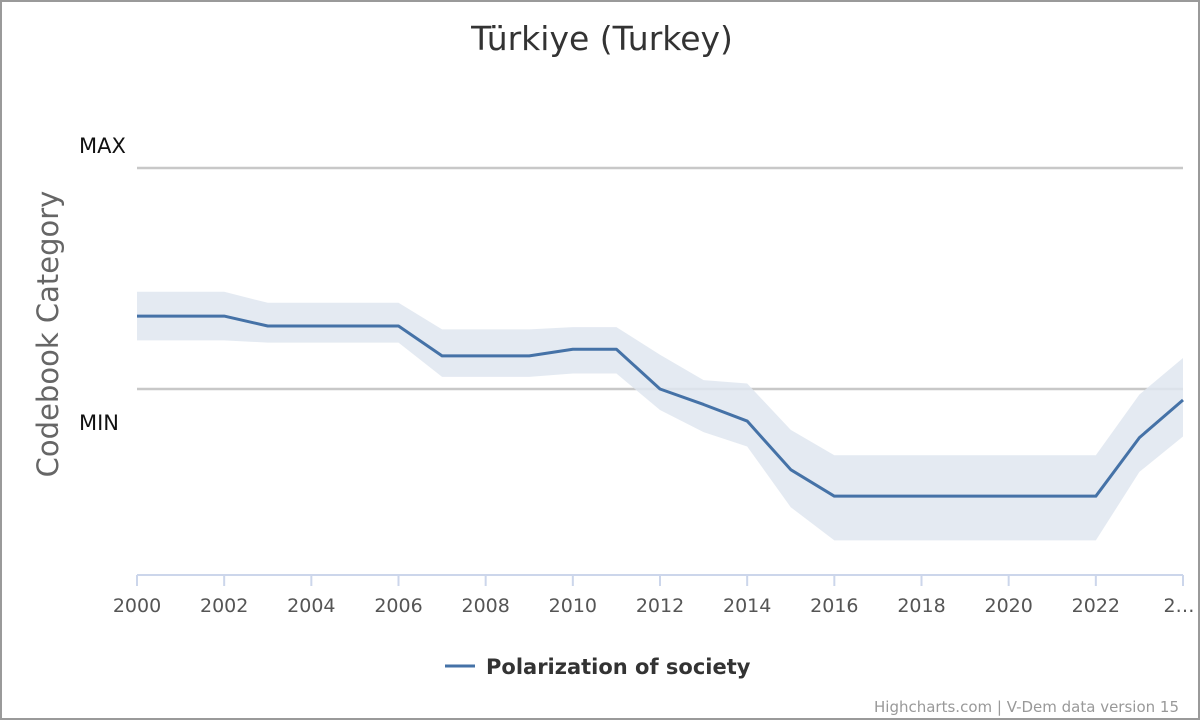  I want to click on legend-item-polarization: Polarization of society, so click(598, 667).